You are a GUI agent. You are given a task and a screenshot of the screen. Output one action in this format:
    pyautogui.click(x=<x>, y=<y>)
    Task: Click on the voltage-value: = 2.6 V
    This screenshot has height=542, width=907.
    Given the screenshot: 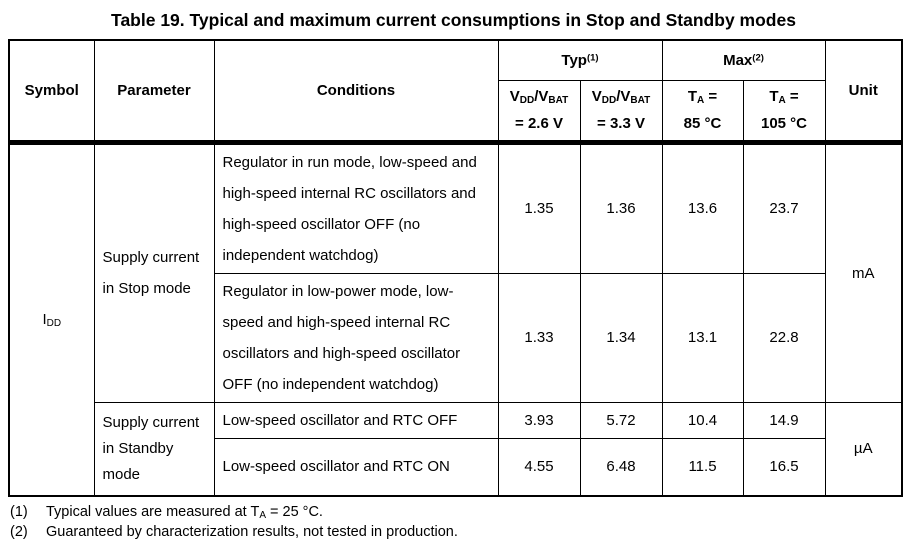 What is the action you would take?
    pyautogui.click(x=539, y=123)
    